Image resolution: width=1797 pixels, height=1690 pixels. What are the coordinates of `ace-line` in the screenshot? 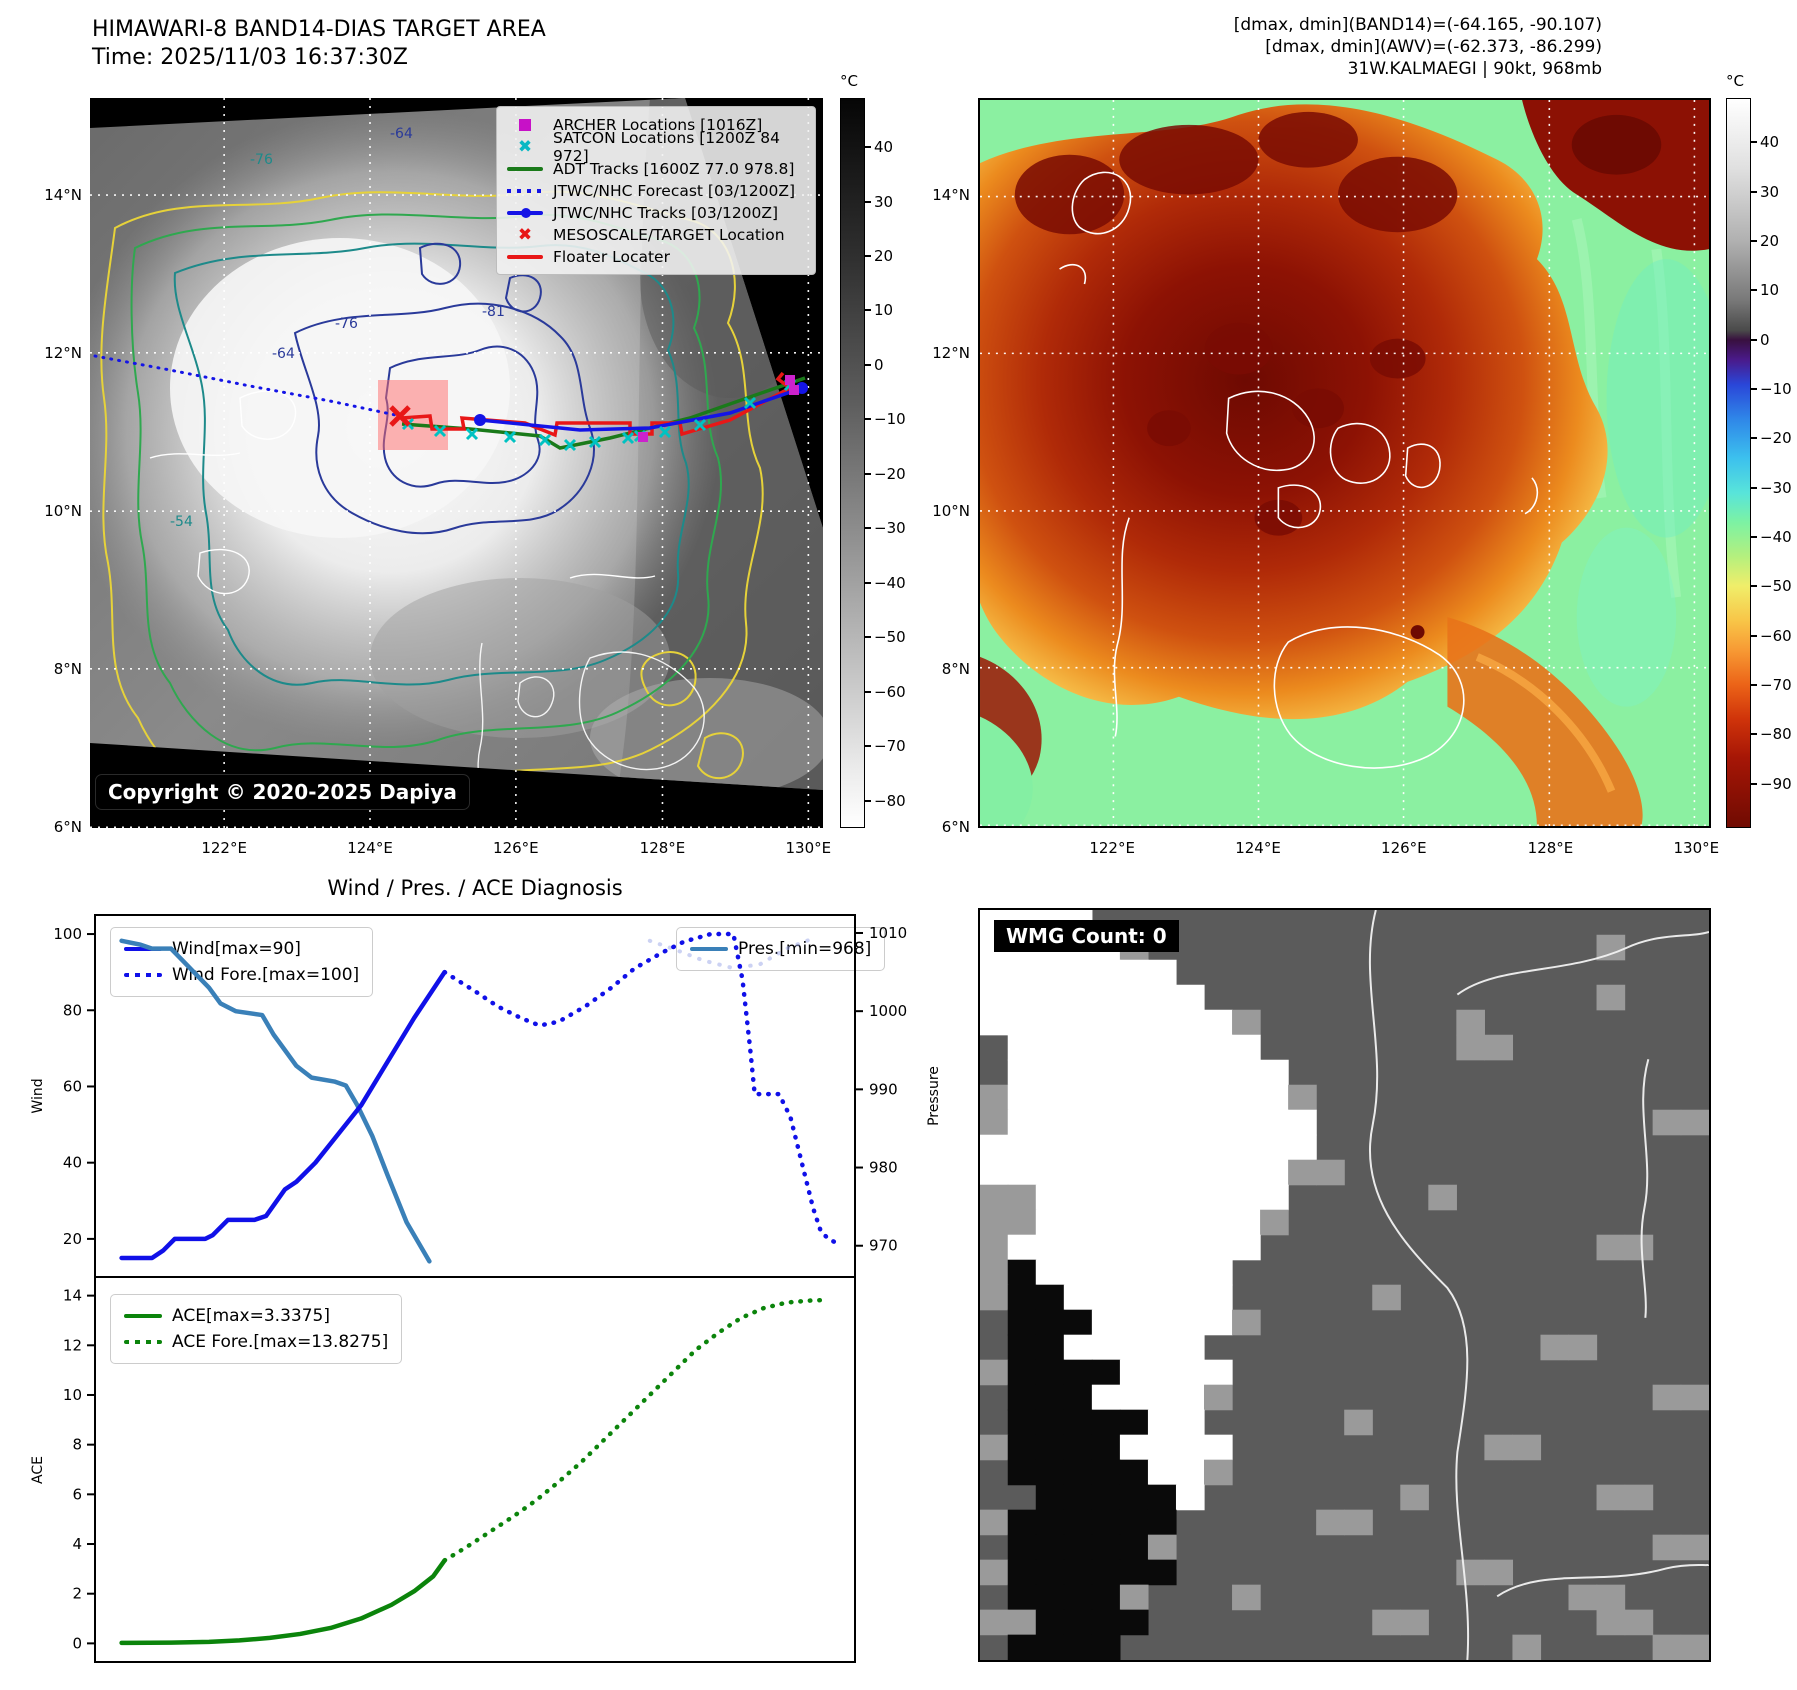 It's located at (283, 1602).